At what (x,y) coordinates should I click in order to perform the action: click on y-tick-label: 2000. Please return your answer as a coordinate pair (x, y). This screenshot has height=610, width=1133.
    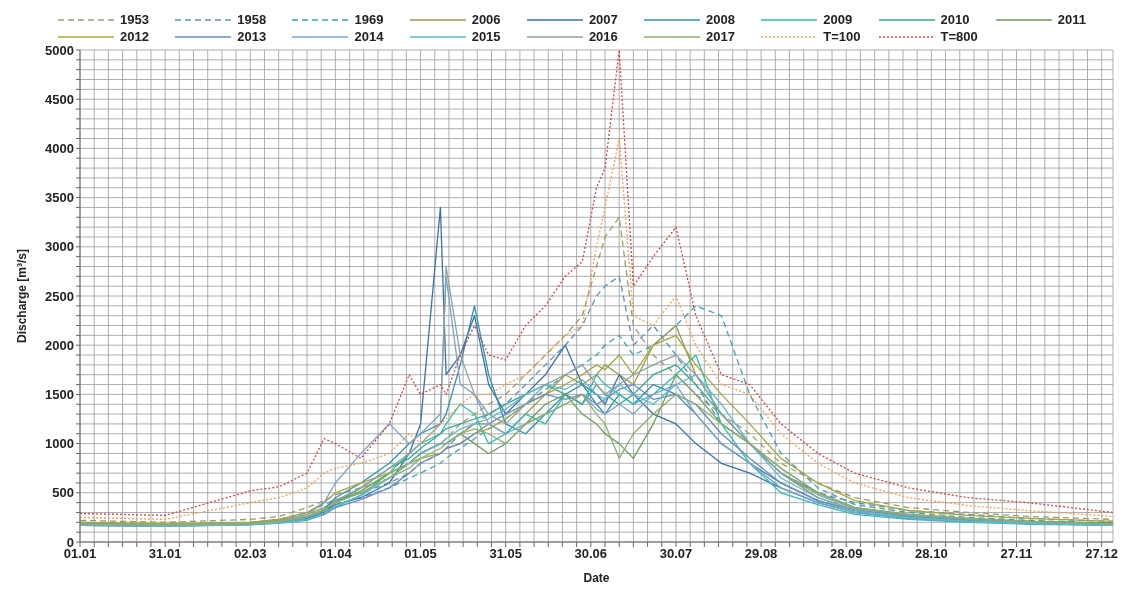
    Looking at the image, I should click on (59, 345).